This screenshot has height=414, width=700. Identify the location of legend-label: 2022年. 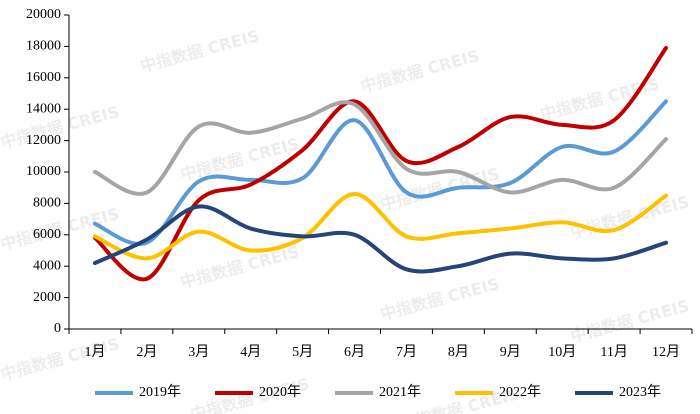
(520, 392).